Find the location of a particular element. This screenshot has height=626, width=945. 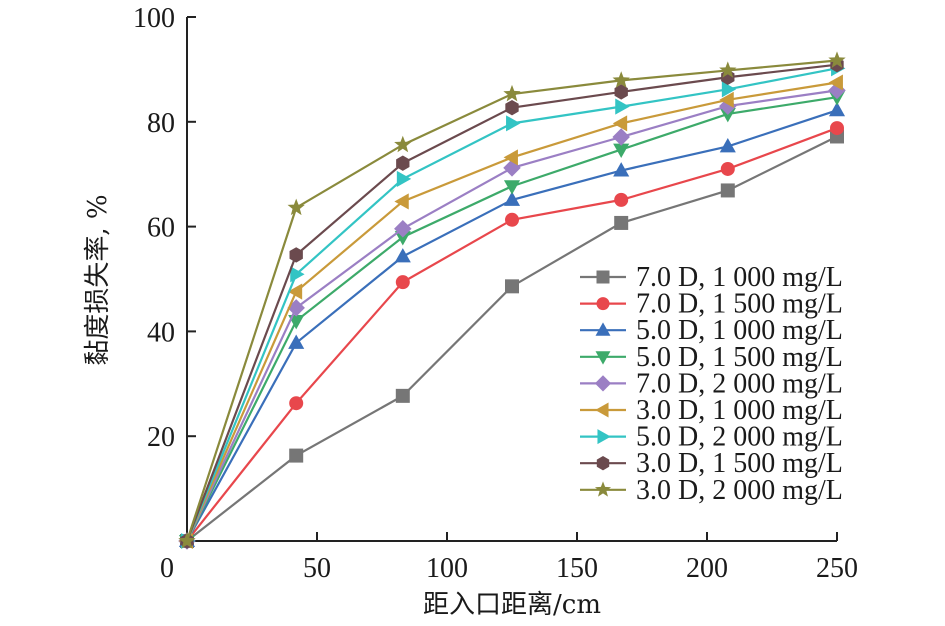

legend-marker-triangle-right is located at coordinates (604, 437).